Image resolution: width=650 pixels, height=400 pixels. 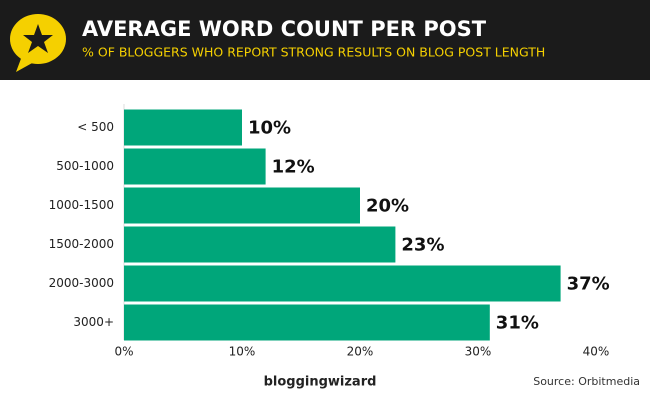 What do you see at coordinates (81, 283) in the screenshot?
I see `y-tick-label: 2000-3000` at bounding box center [81, 283].